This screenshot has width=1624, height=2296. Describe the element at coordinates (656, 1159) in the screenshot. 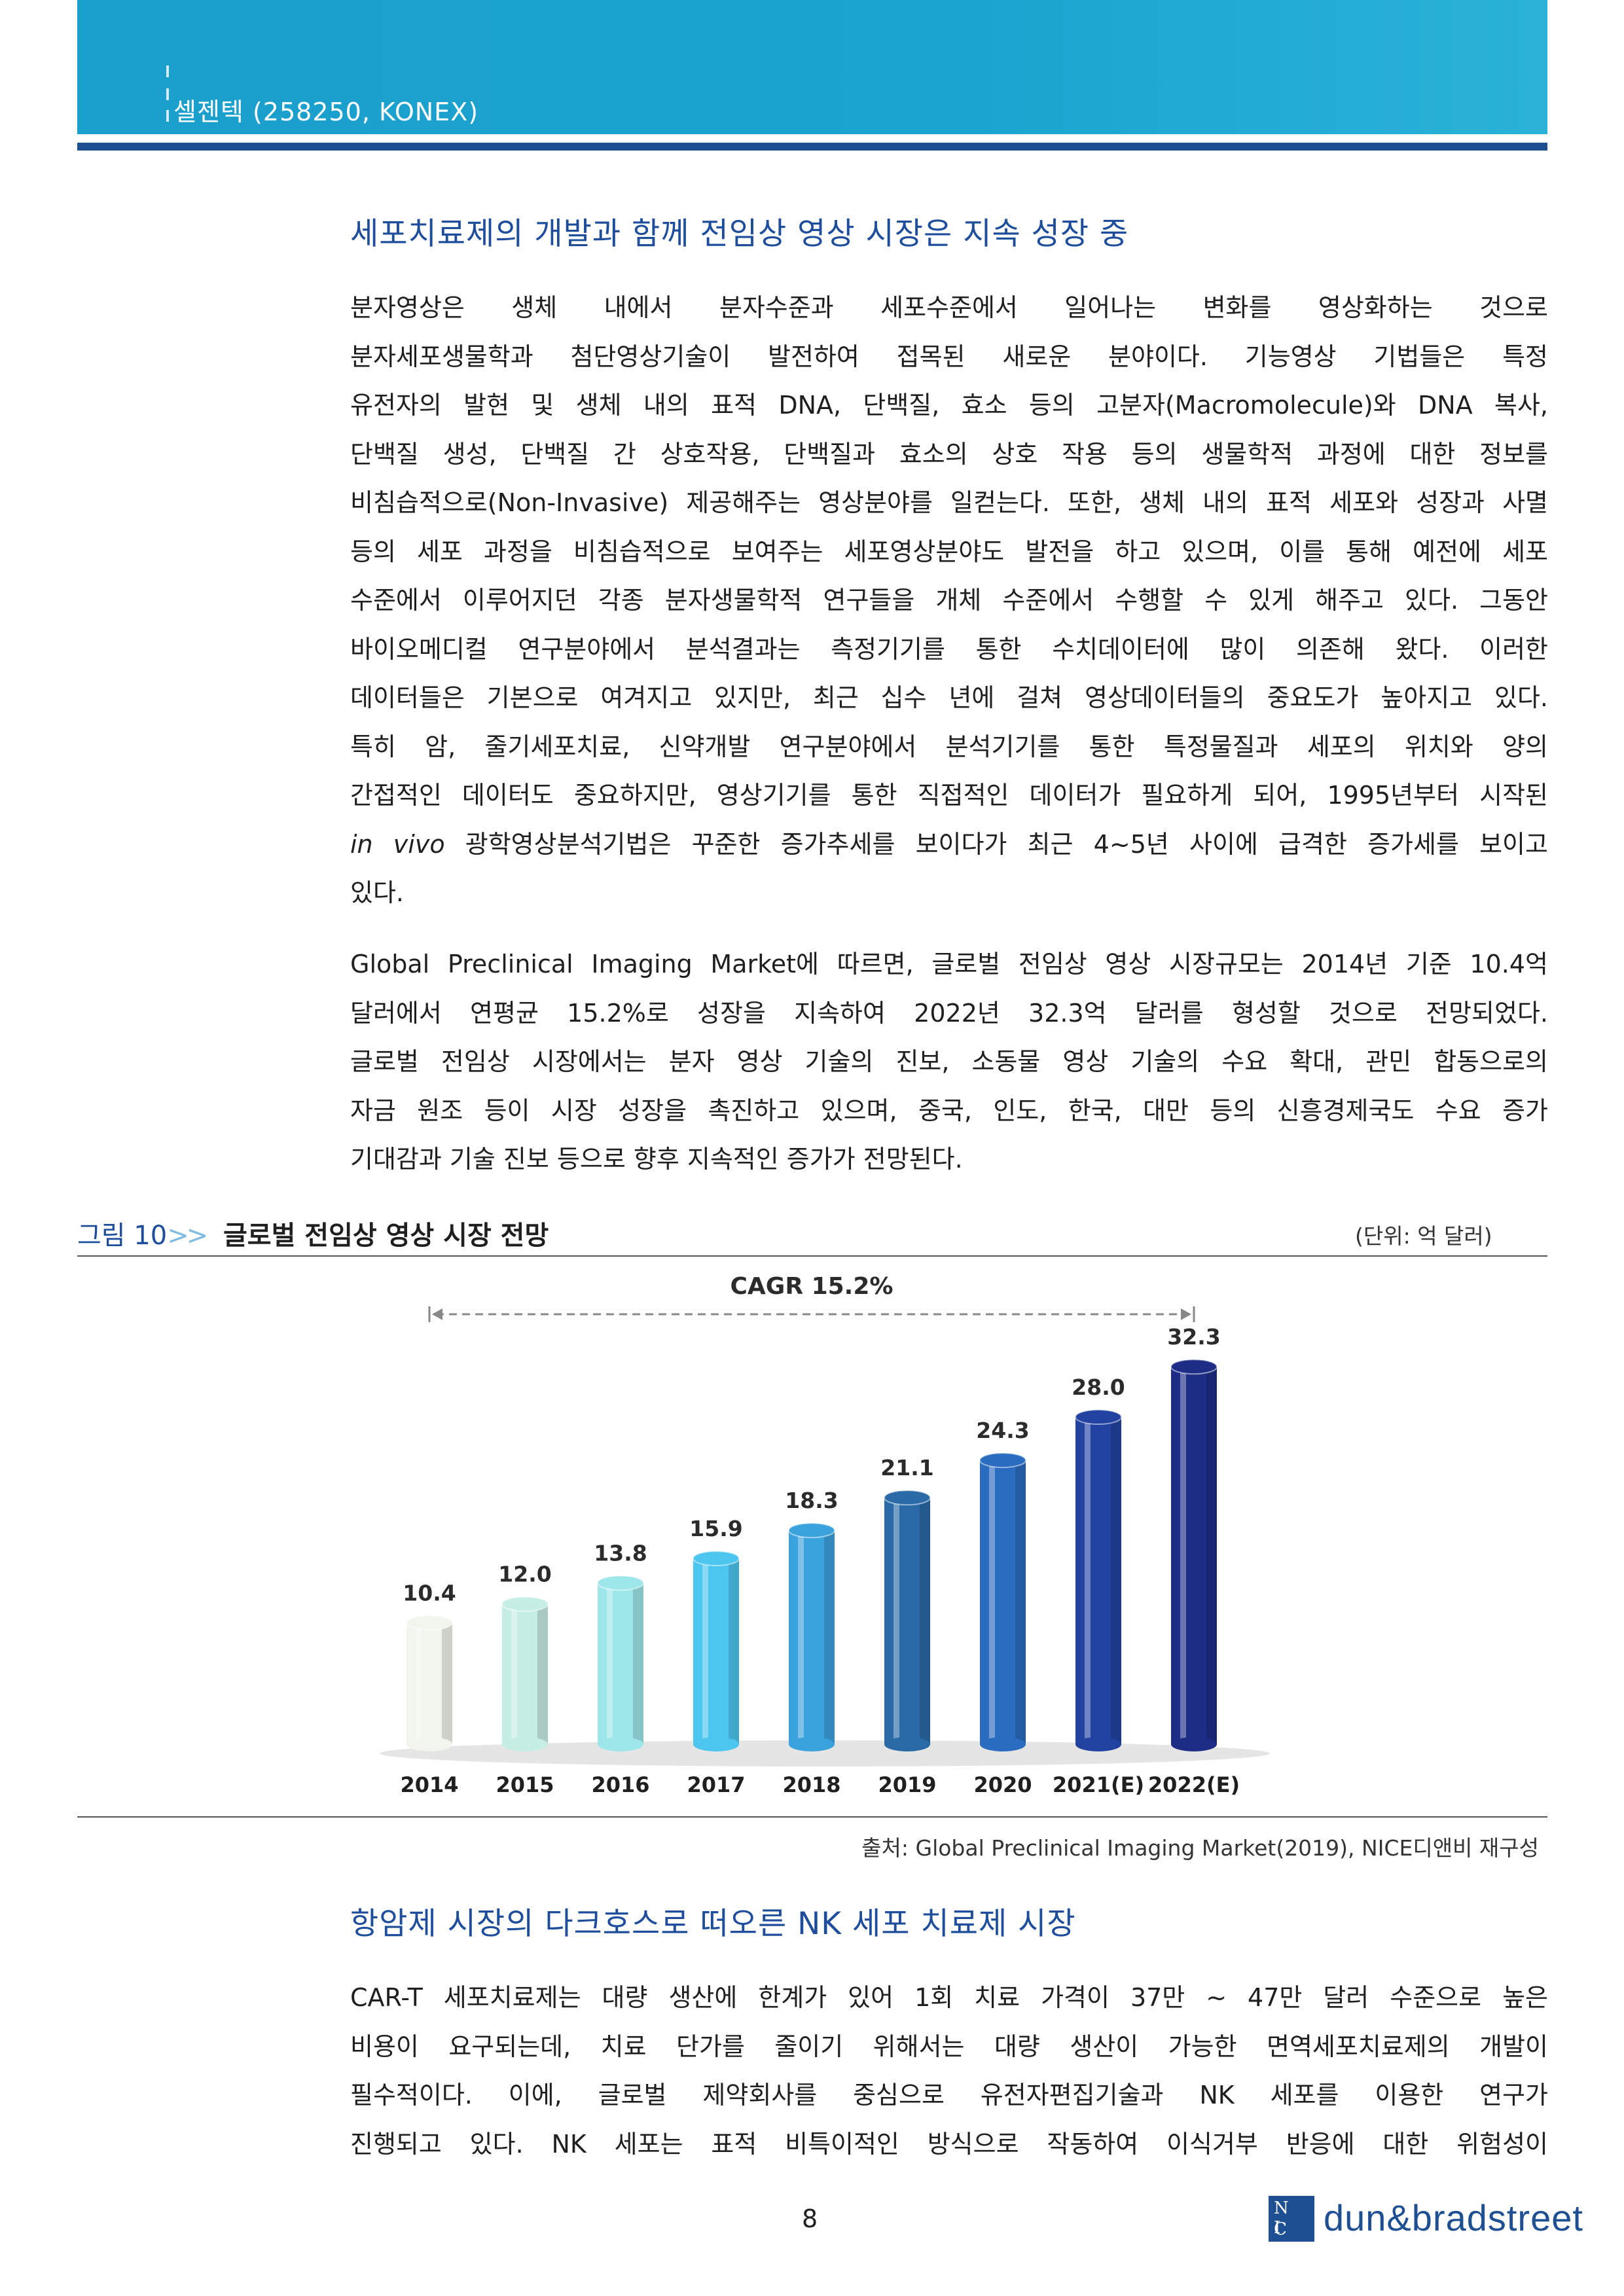

I see `paragraph-line: 기대감과 기술 진보 등으로 향후 지속적인 증가가 전망된다.` at that location.